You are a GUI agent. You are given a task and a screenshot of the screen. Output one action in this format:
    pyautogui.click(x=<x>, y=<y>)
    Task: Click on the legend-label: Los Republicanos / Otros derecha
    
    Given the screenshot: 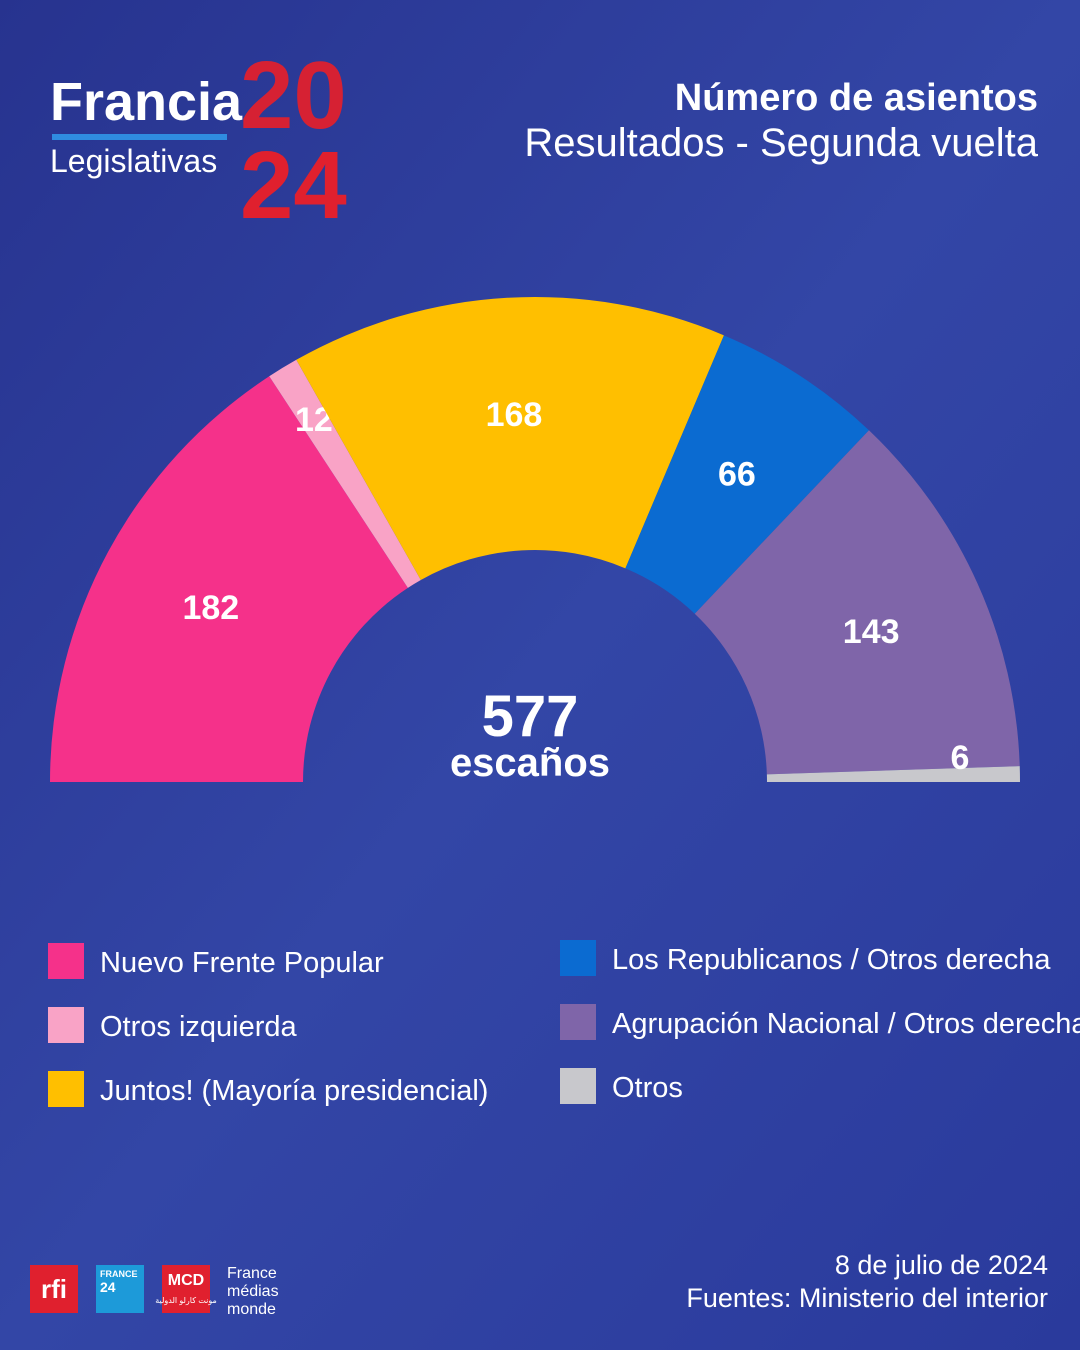 What is the action you would take?
    pyautogui.click(x=831, y=960)
    